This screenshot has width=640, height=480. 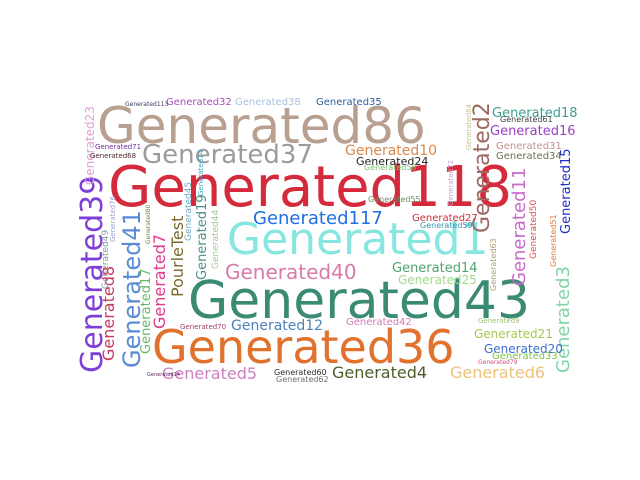 I want to click on cloud-word: Generated21, so click(x=513, y=334).